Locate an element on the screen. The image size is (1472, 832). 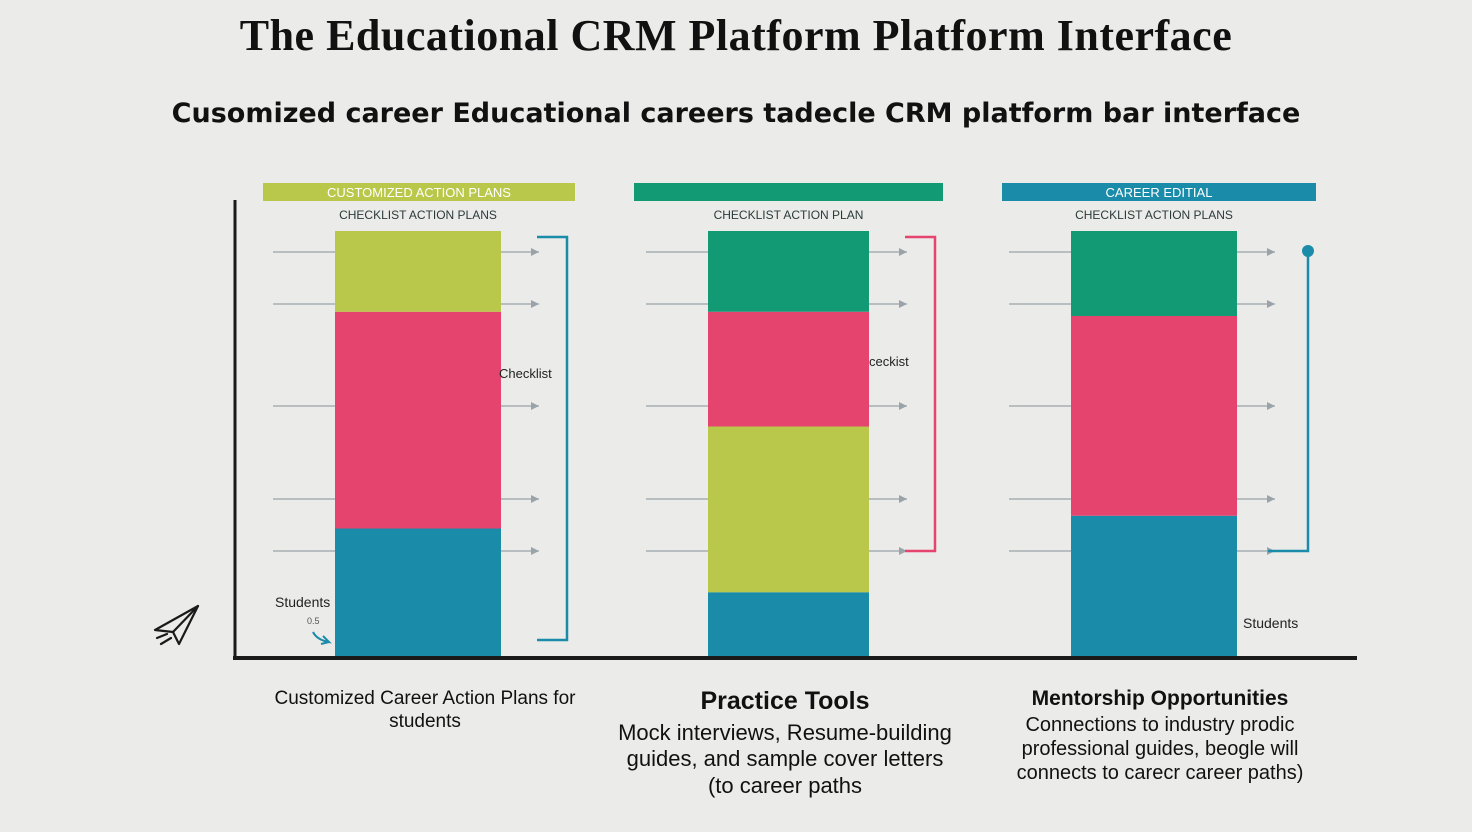
column-header-label: CUSTOMIZED ACTION PLANS is located at coordinates (419, 192).